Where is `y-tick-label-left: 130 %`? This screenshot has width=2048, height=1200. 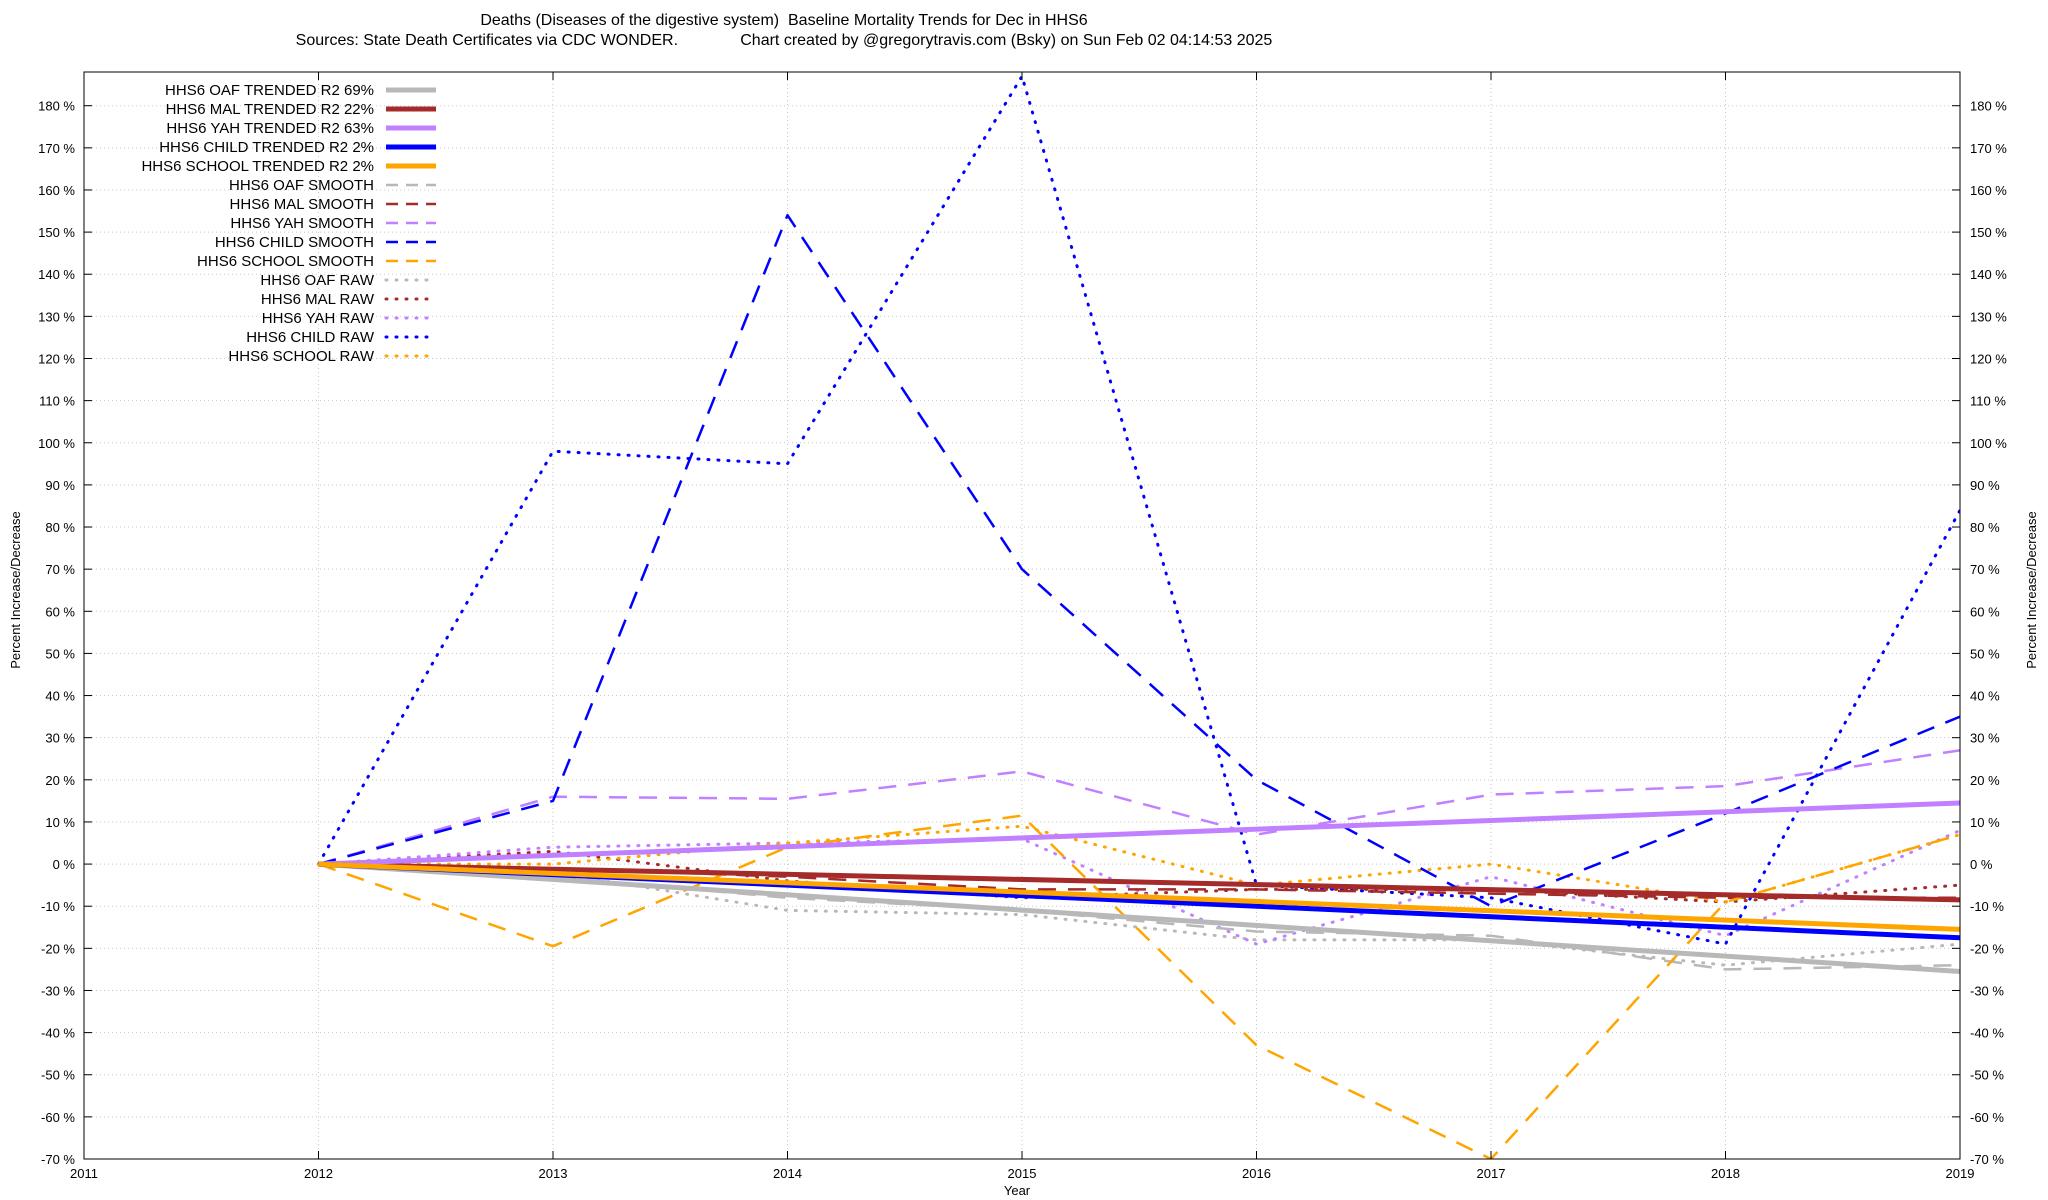
y-tick-label-left: 130 % is located at coordinates (56, 316).